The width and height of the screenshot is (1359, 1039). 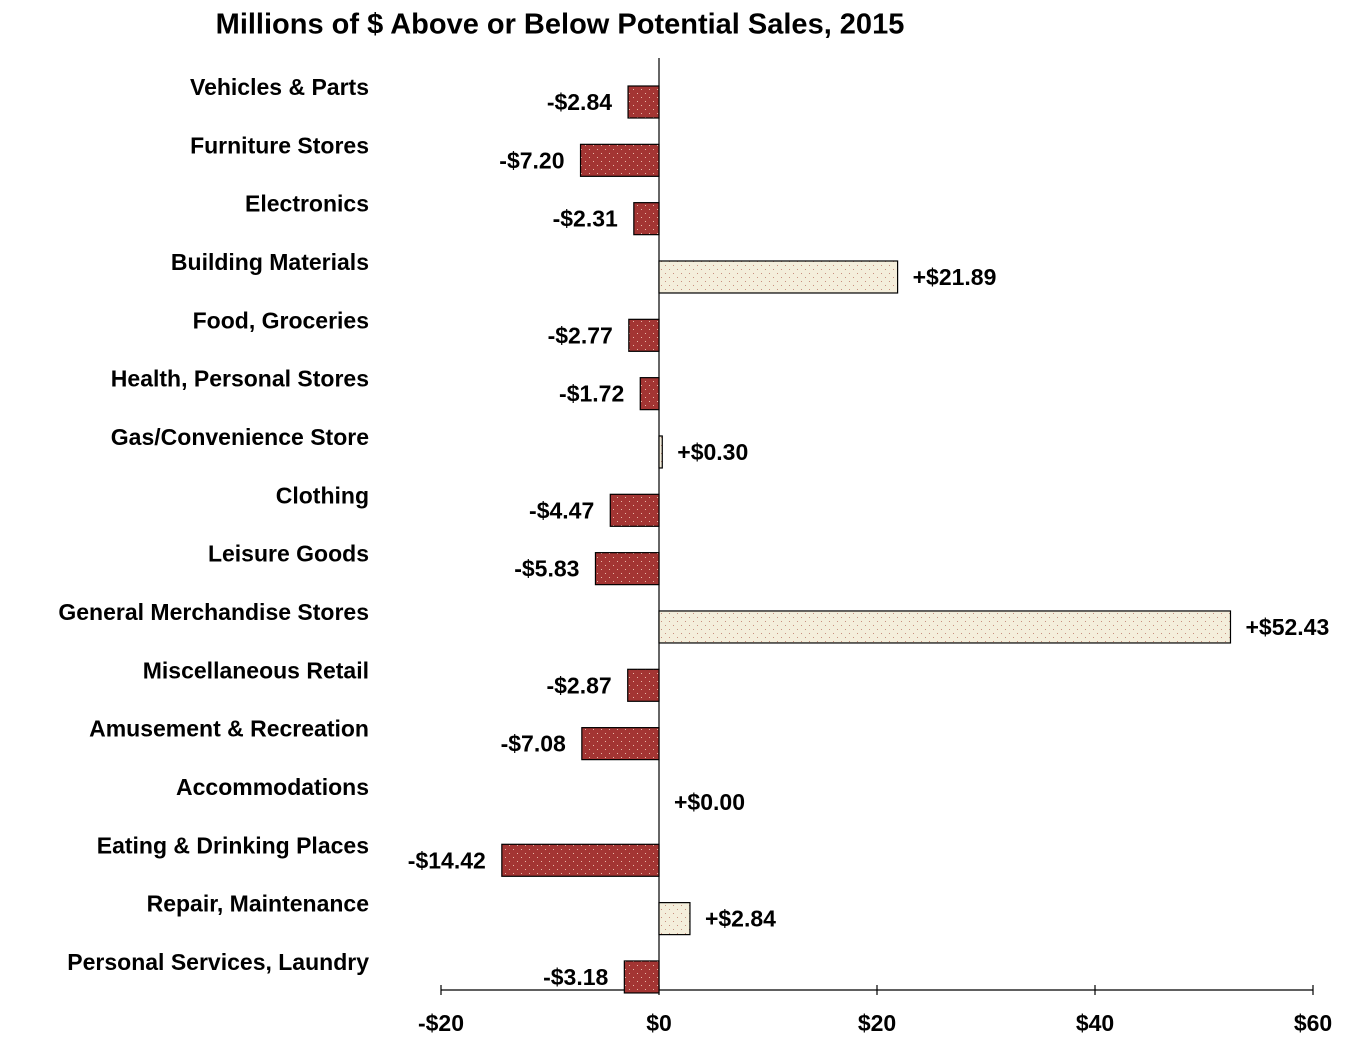 What do you see at coordinates (955, 277) in the screenshot?
I see `value-label: +$21.89` at bounding box center [955, 277].